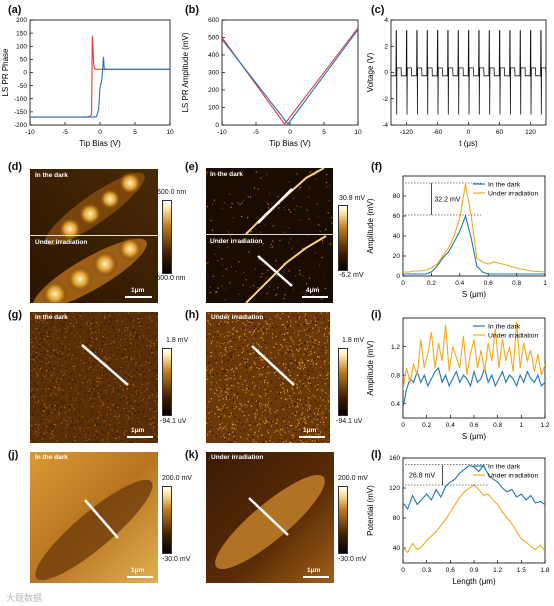 This screenshot has height=606, width=554. I want to click on y-tick-label: 60, so click(397, 216).